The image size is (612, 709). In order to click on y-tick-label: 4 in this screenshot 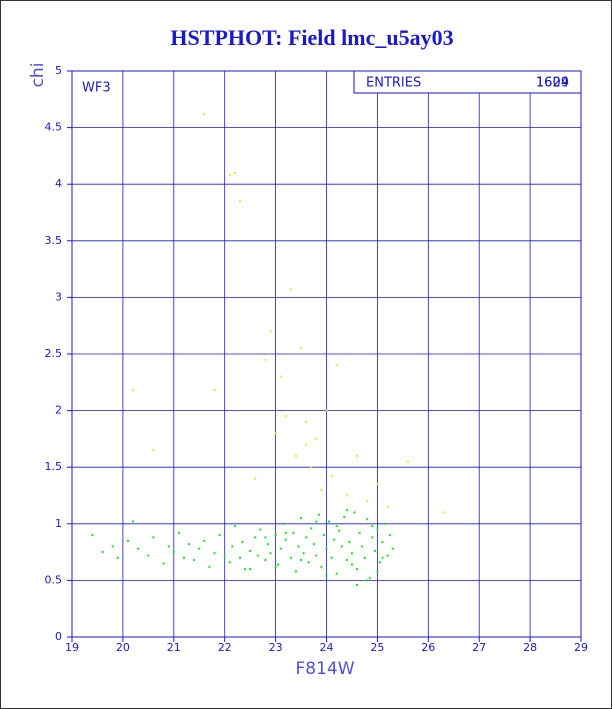, I will do `click(58, 183)`.